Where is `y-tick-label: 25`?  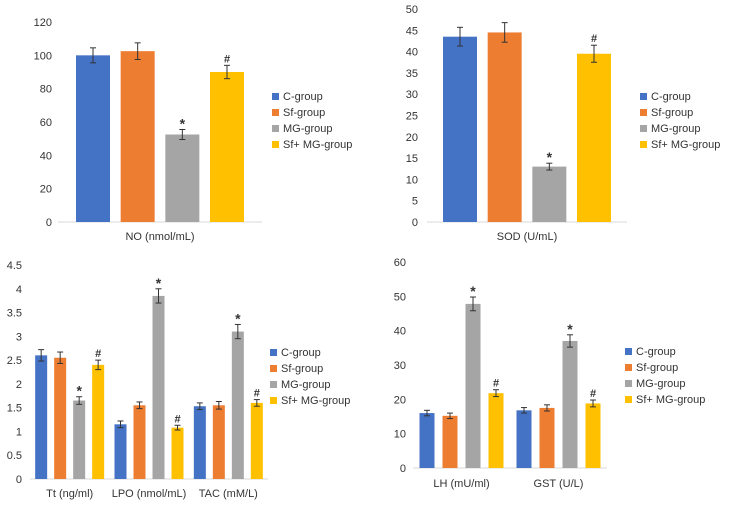 y-tick-label: 25 is located at coordinates (412, 117).